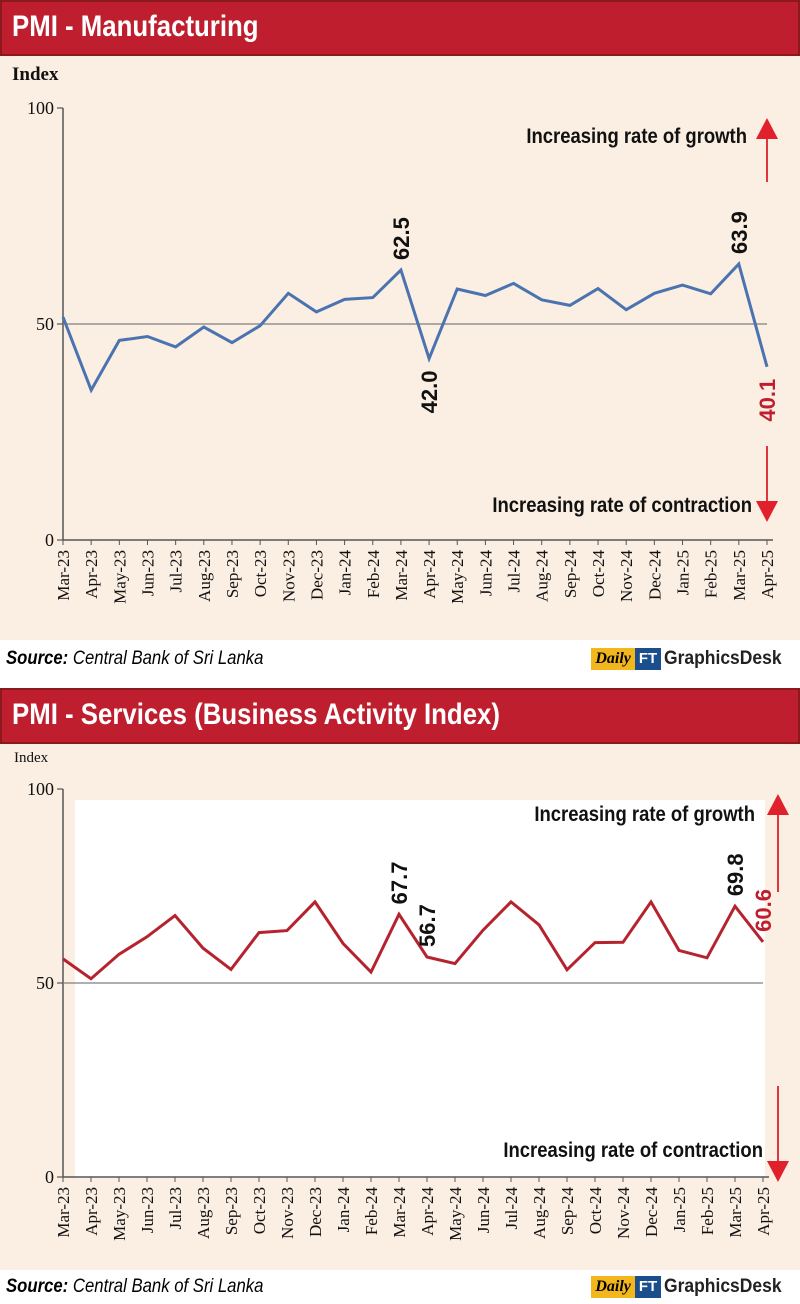 The image size is (800, 1304). I want to click on data-label: 56.7, so click(427, 925).